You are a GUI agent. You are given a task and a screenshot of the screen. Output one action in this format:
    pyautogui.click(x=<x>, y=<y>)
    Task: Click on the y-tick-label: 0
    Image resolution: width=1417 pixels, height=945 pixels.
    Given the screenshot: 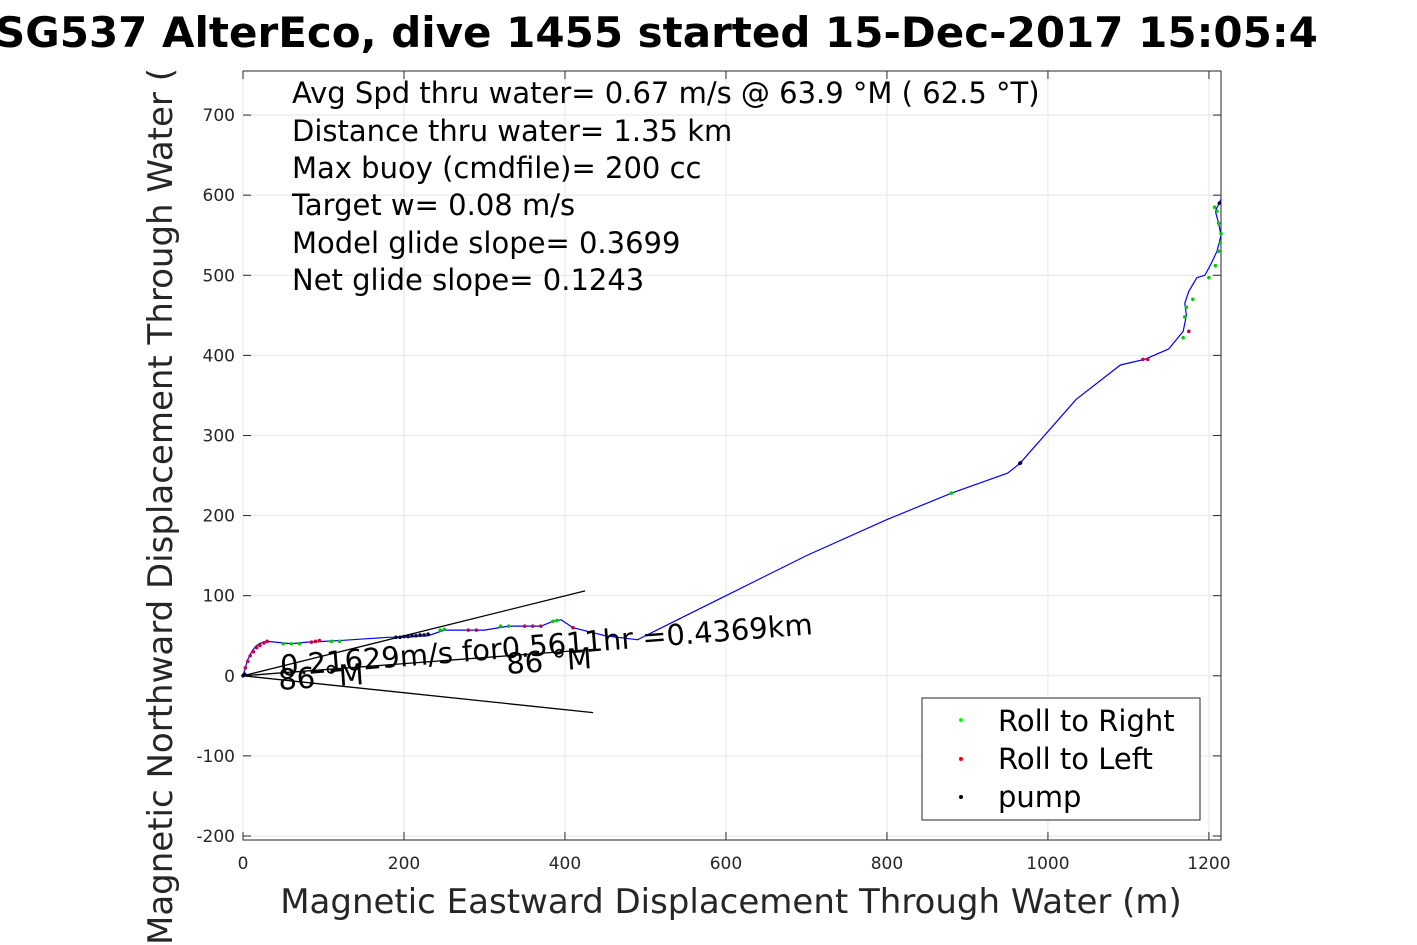 What is the action you would take?
    pyautogui.click(x=229, y=677)
    